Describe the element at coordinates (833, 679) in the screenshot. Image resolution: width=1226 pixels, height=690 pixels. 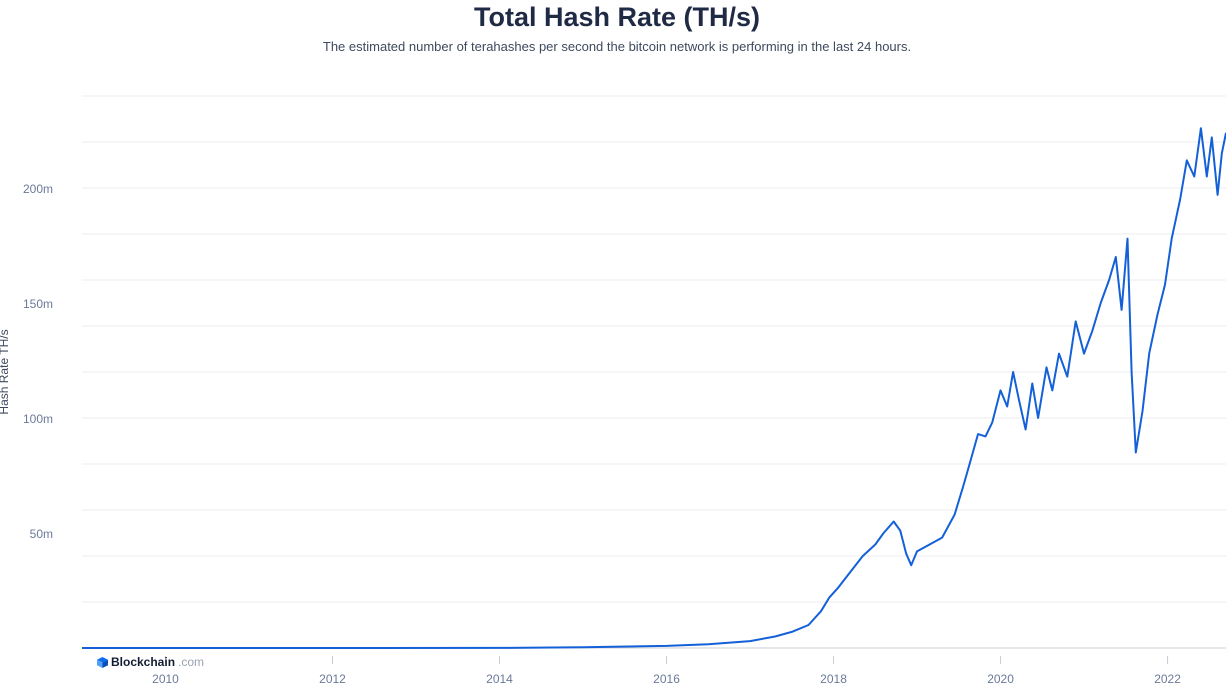
I see `x-tick-label: 2018` at that location.